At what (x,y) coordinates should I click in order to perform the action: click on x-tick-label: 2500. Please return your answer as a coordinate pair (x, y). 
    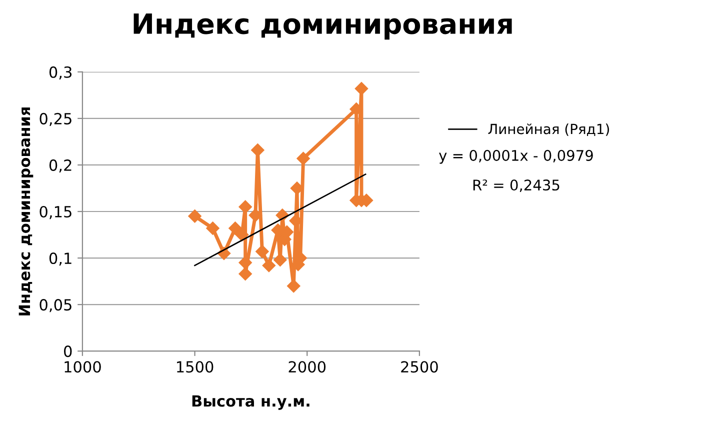
    Looking at the image, I should click on (419, 367).